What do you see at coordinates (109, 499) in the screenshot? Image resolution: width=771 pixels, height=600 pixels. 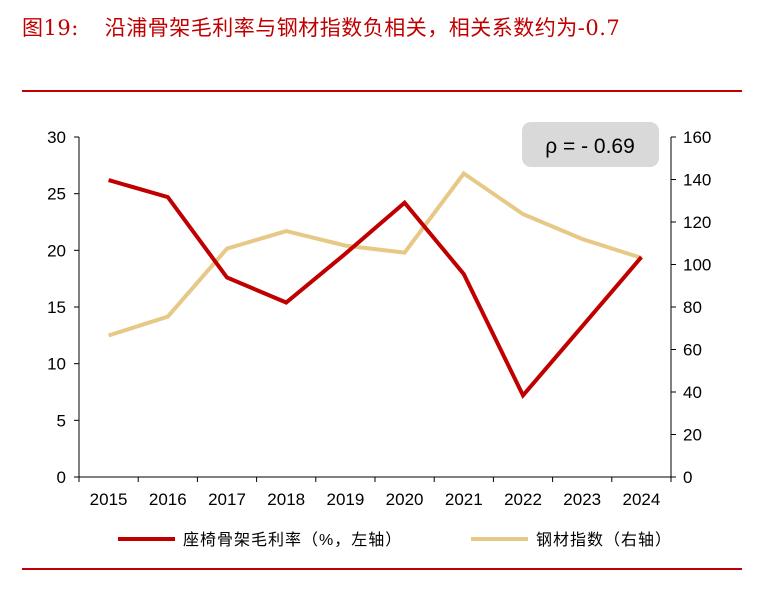 I see `x-tick-label: 2015` at bounding box center [109, 499].